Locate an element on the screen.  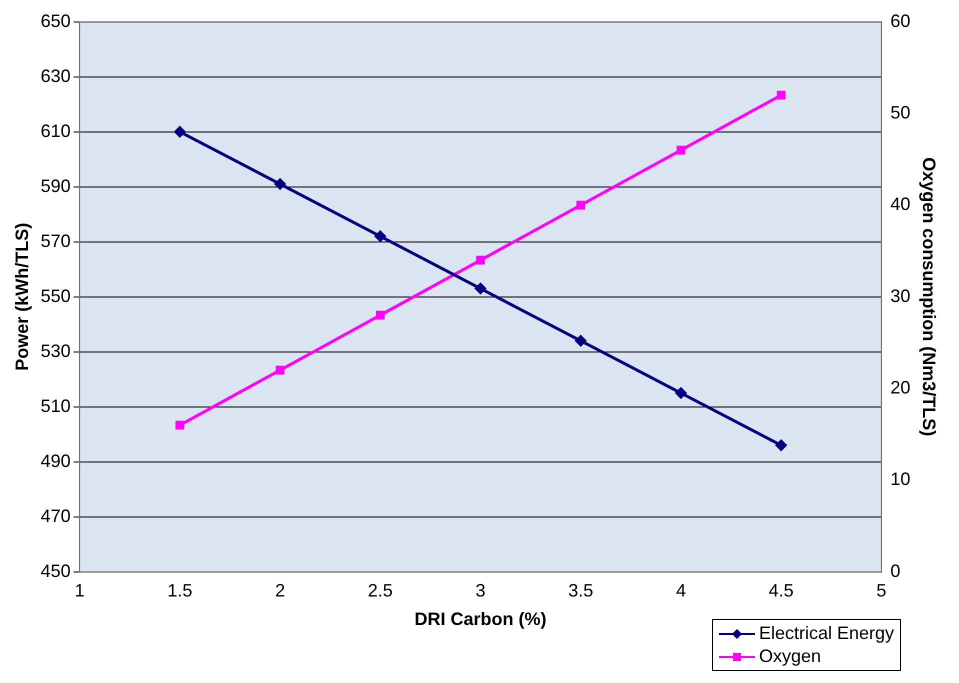
y-tick-label: 590 is located at coordinates (55, 186).